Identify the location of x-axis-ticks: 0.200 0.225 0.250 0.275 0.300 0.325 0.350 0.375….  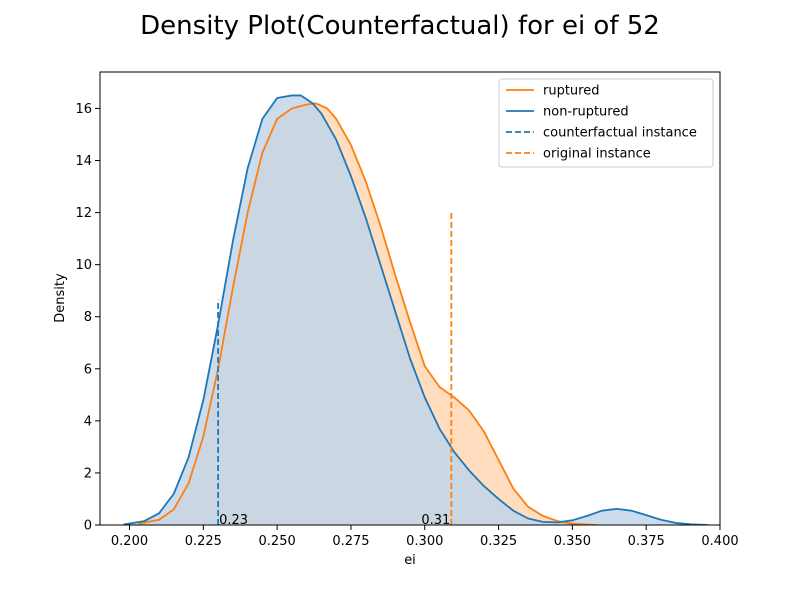
(425, 537).